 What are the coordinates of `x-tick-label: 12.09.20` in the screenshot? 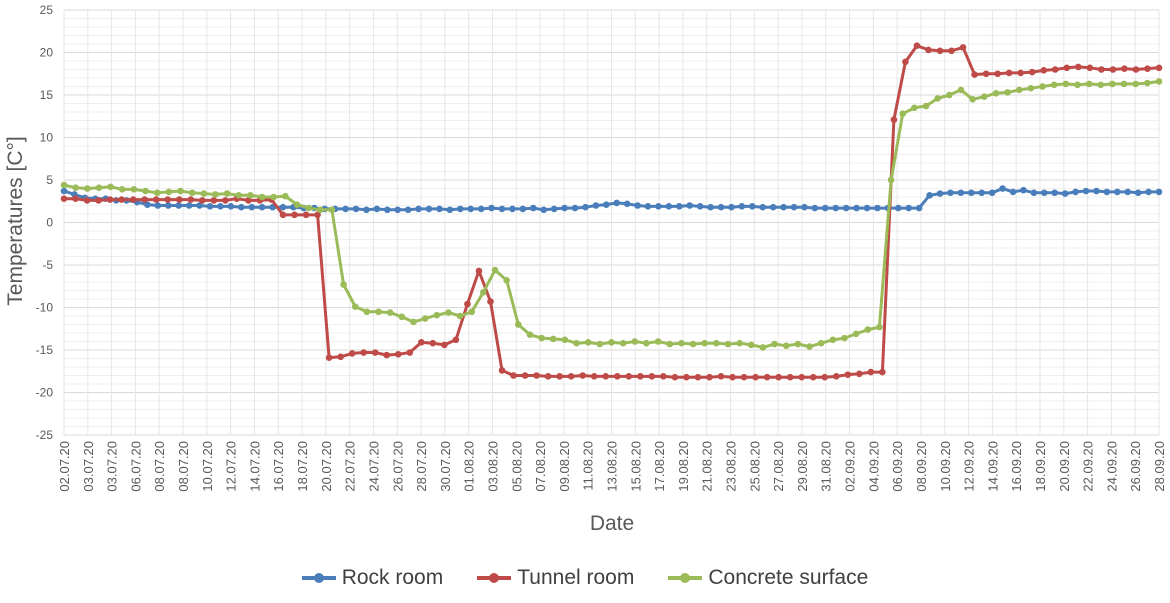 It's located at (969, 466).